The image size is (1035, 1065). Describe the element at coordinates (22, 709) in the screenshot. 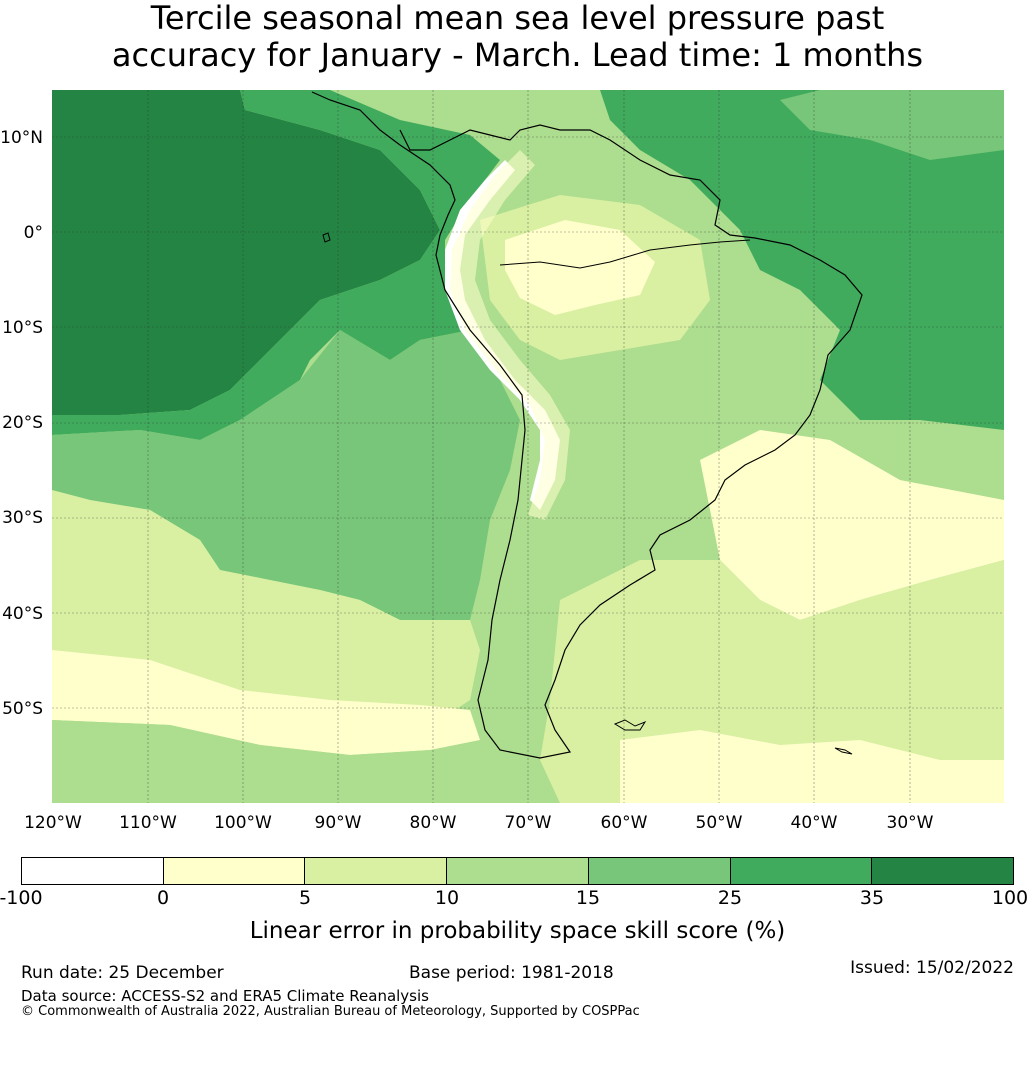

I see `lat-label-50s: 50°S` at that location.